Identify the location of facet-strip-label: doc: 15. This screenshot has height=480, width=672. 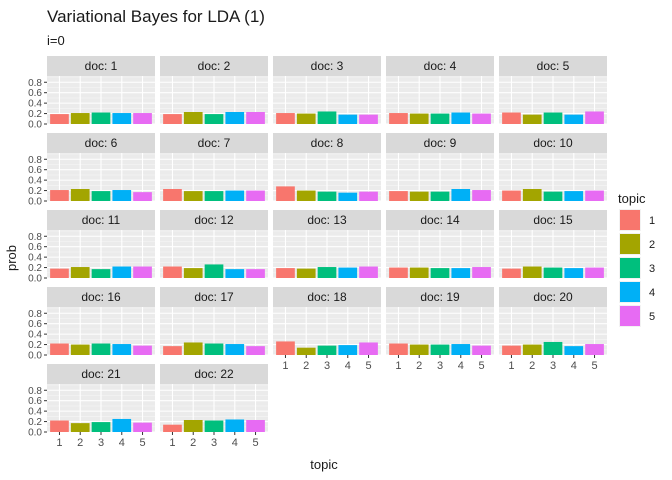
(553, 220).